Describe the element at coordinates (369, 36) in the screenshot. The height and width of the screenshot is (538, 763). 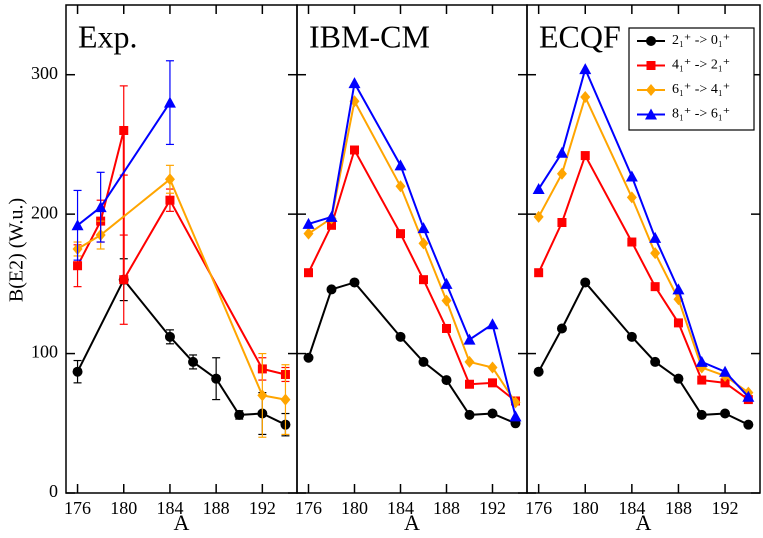
I see `panel-title: IBM-CM` at that location.